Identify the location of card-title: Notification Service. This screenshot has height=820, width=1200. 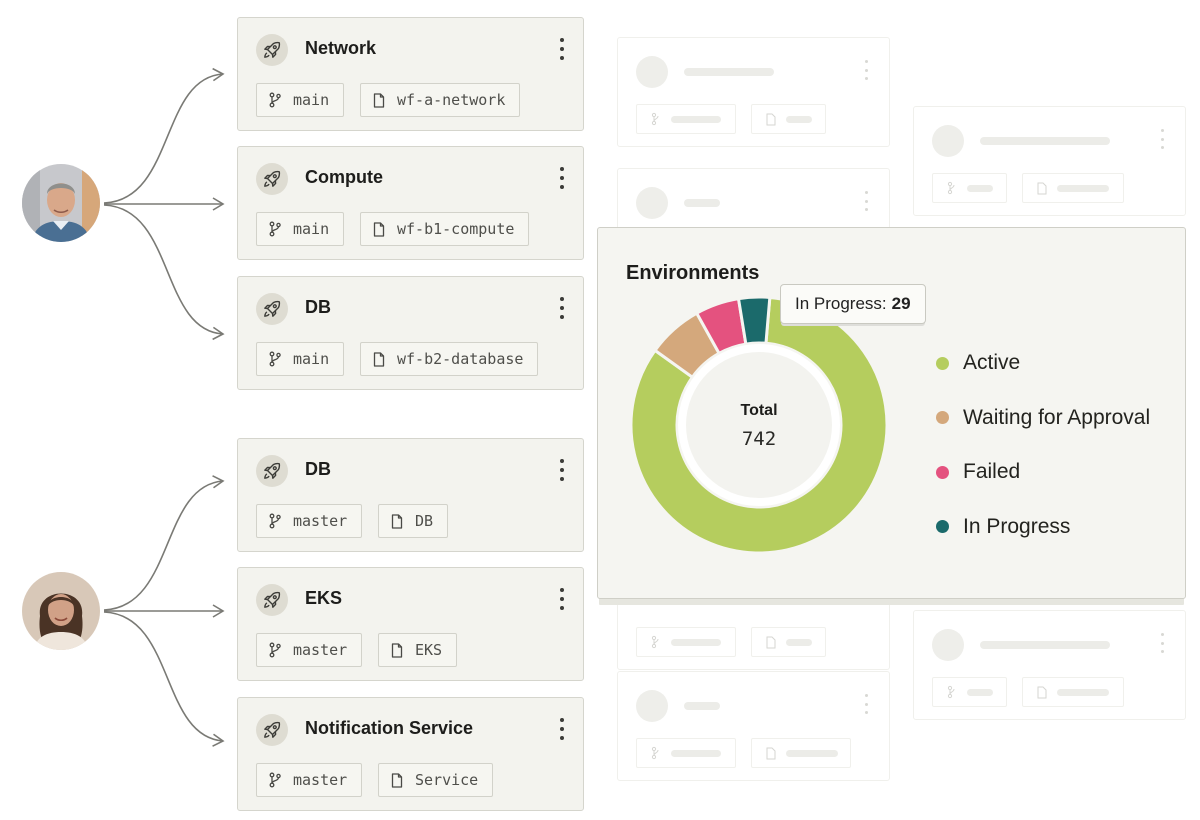
(389, 728).